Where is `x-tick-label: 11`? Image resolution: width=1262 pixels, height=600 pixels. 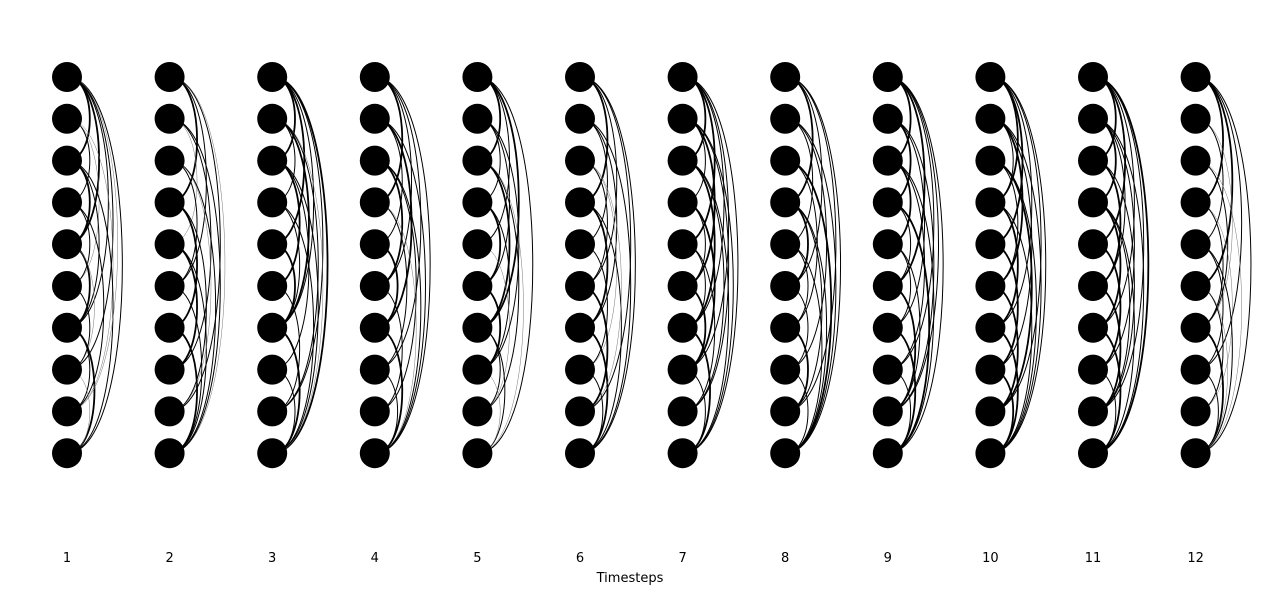
x-tick-label: 11 is located at coordinates (1093, 558).